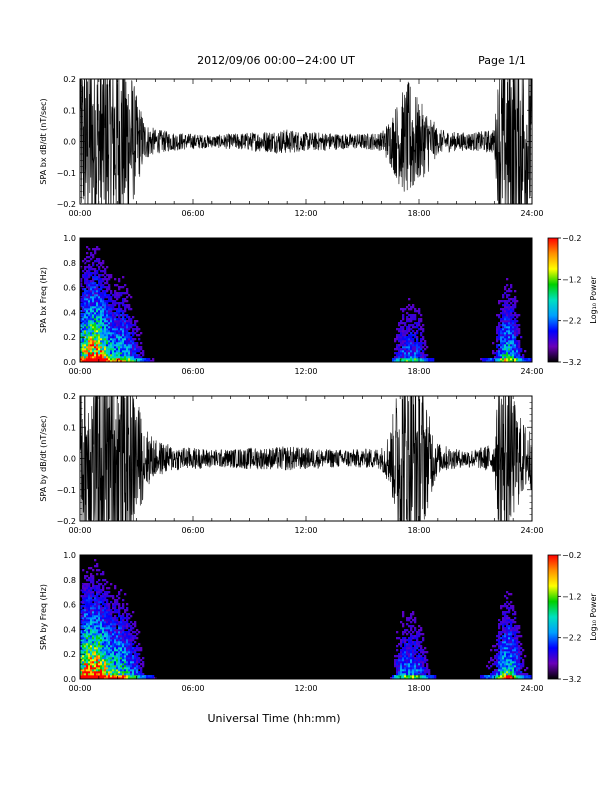  I want to click on page-indicator: Page 1/1, so click(502, 60).